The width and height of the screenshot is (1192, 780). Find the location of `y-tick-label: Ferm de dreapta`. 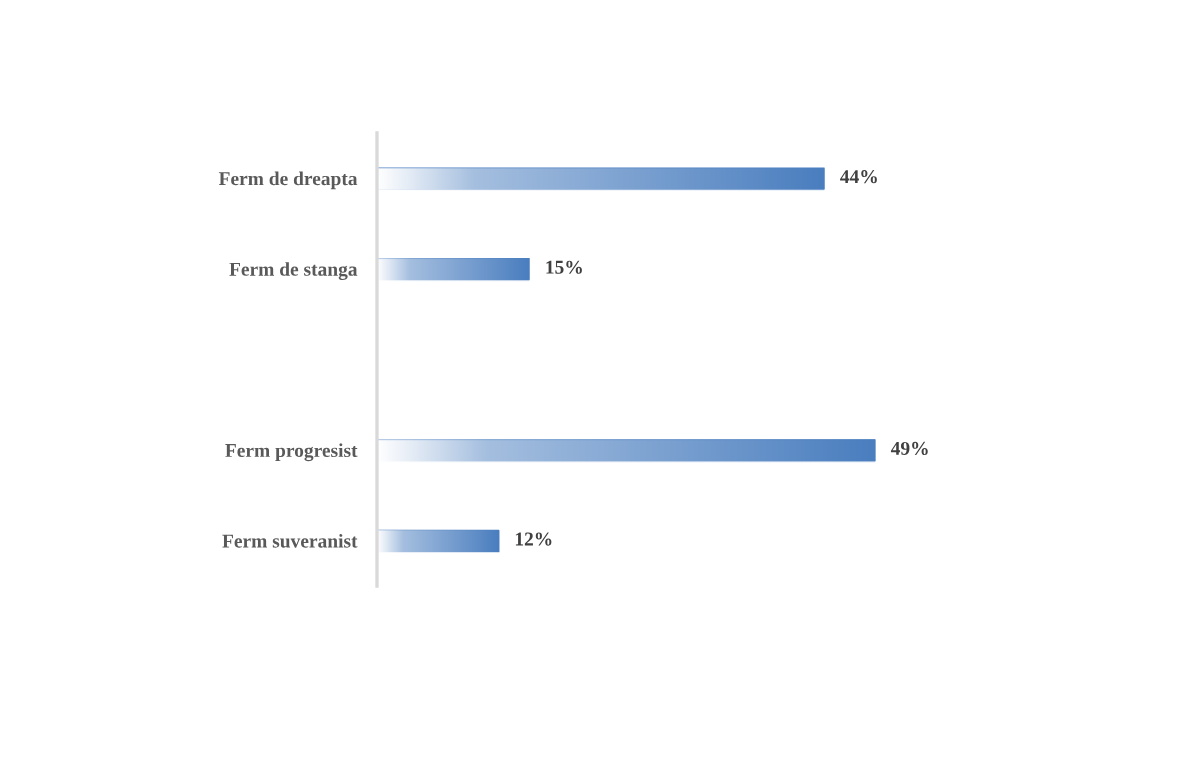

y-tick-label: Ferm de dreapta is located at coordinates (288, 180).